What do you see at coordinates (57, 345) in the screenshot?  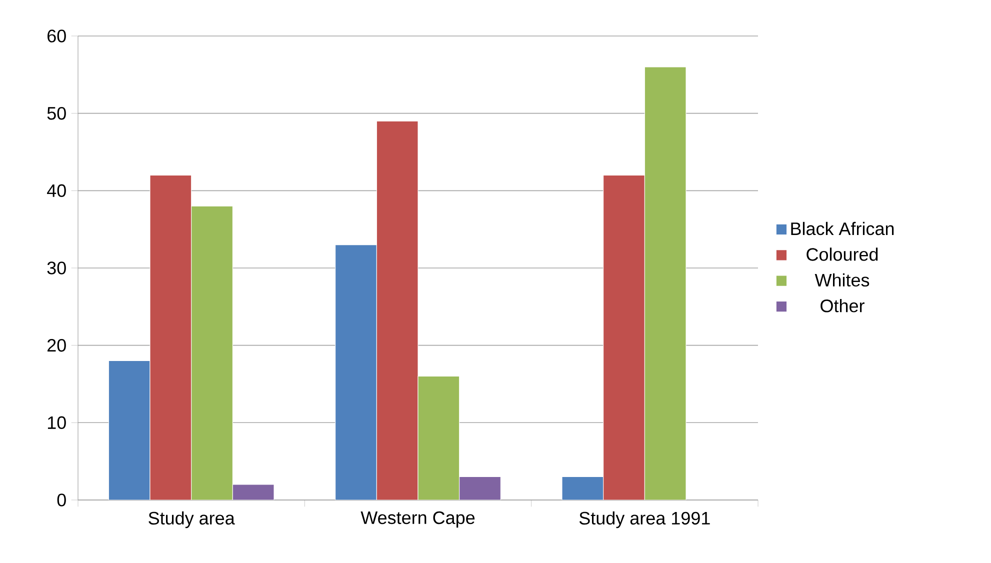 I see `y-tick-label: 20` at bounding box center [57, 345].